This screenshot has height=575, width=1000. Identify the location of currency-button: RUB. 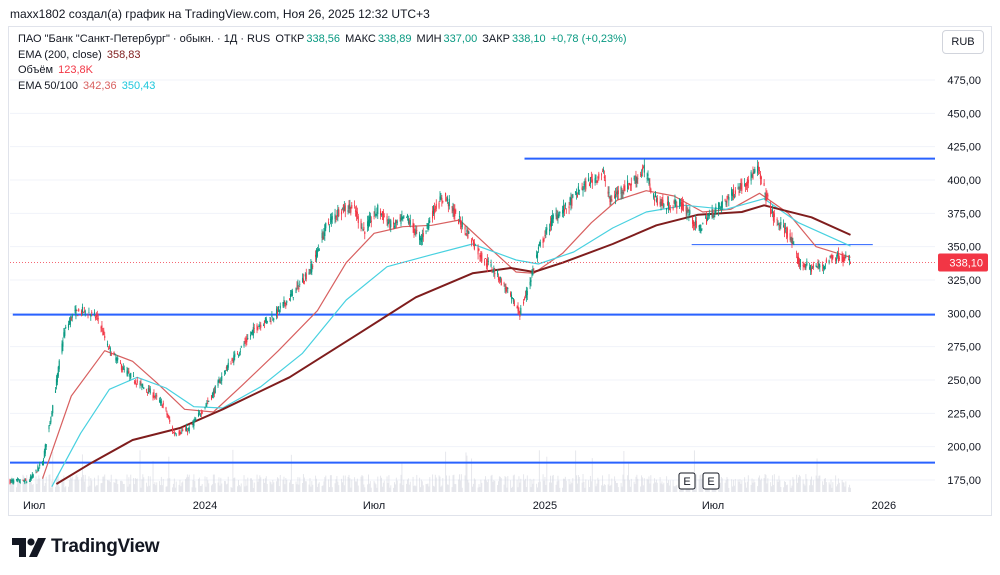
(963, 42).